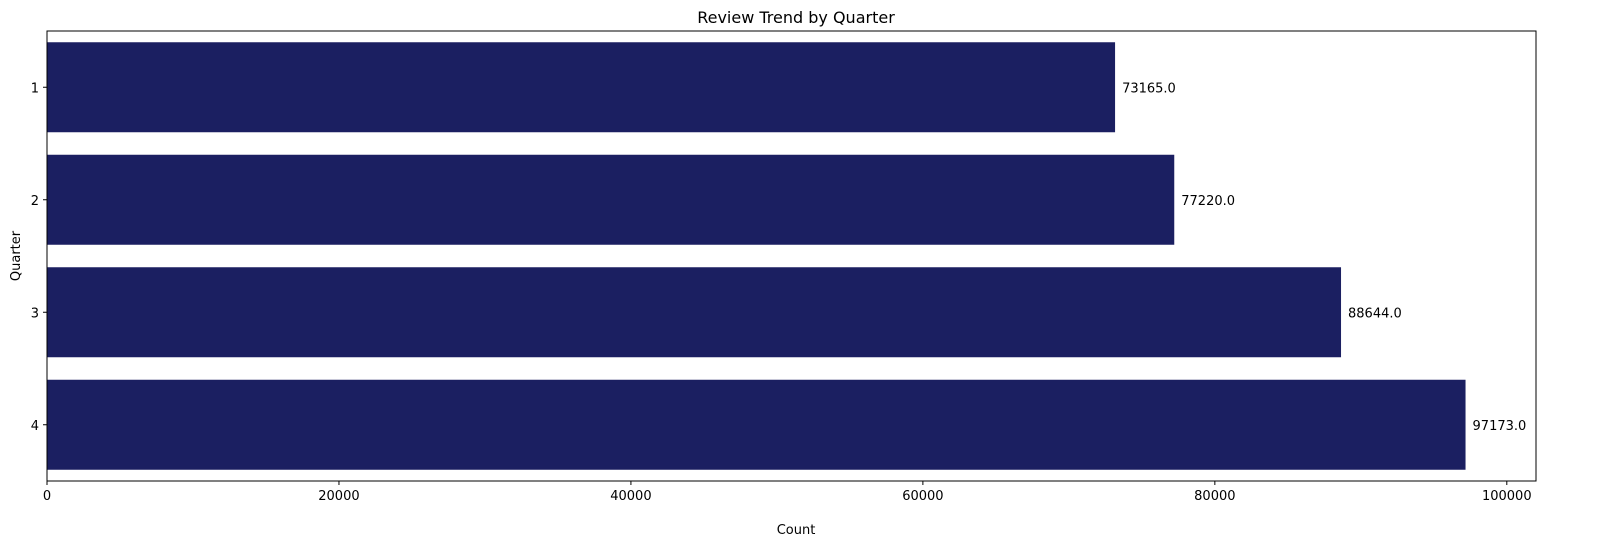 The width and height of the screenshot is (1608, 547). I want to click on data-label-quarter-1: 73165.0, so click(1149, 88).